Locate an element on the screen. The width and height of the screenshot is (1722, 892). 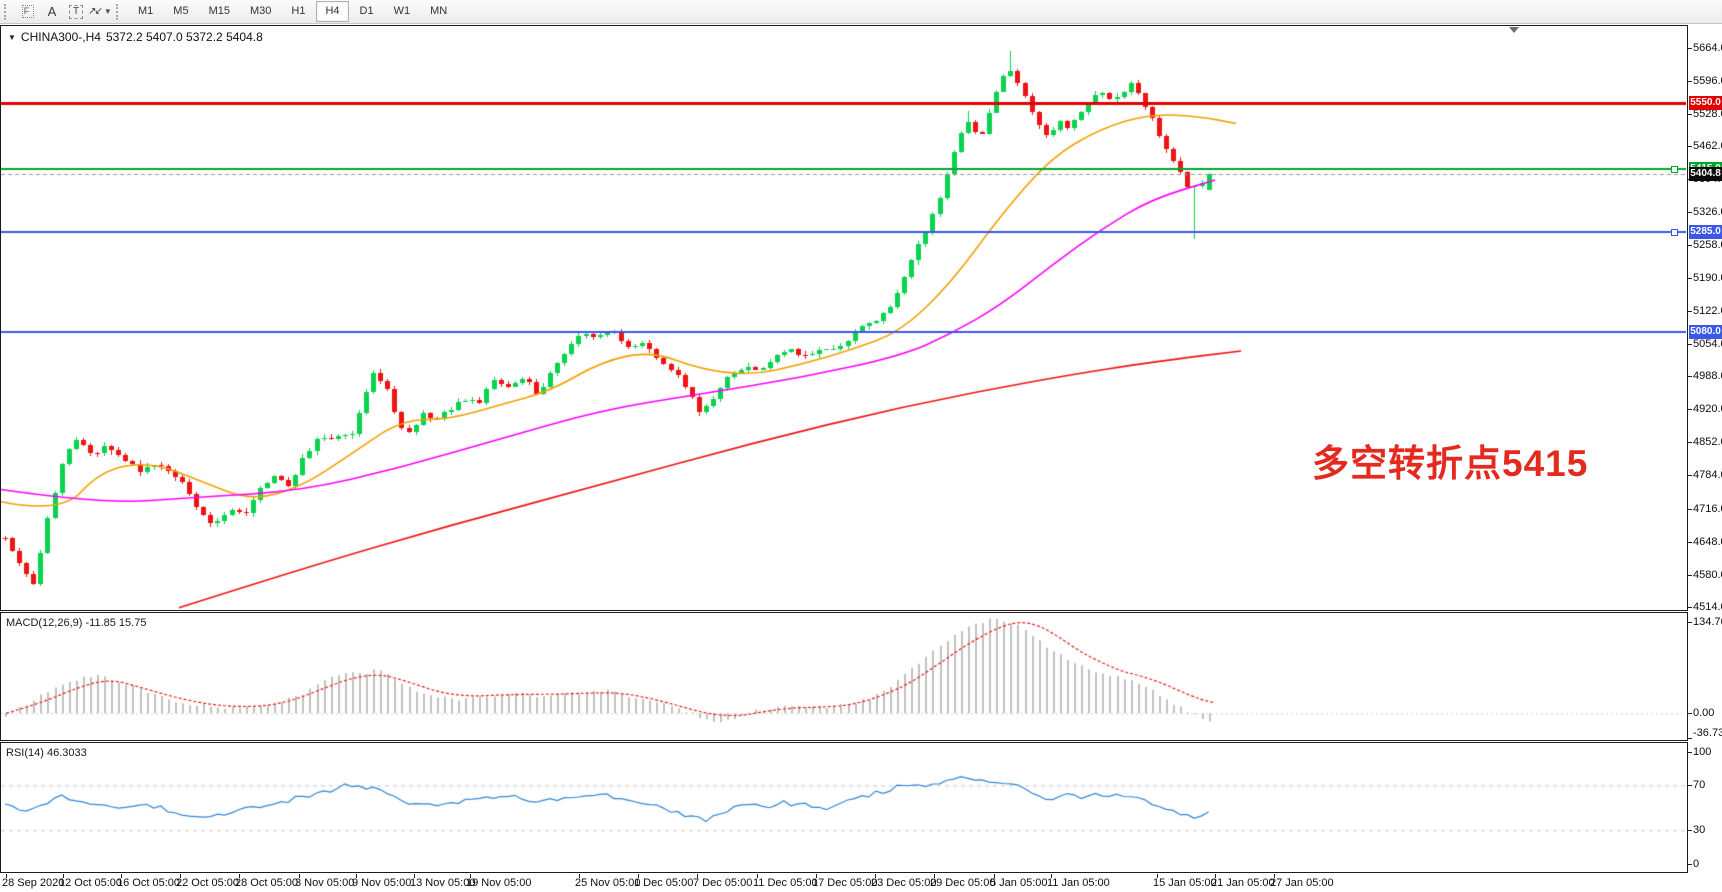
time-tick-label: 27 Jan 05:00 is located at coordinates (1302, 883).